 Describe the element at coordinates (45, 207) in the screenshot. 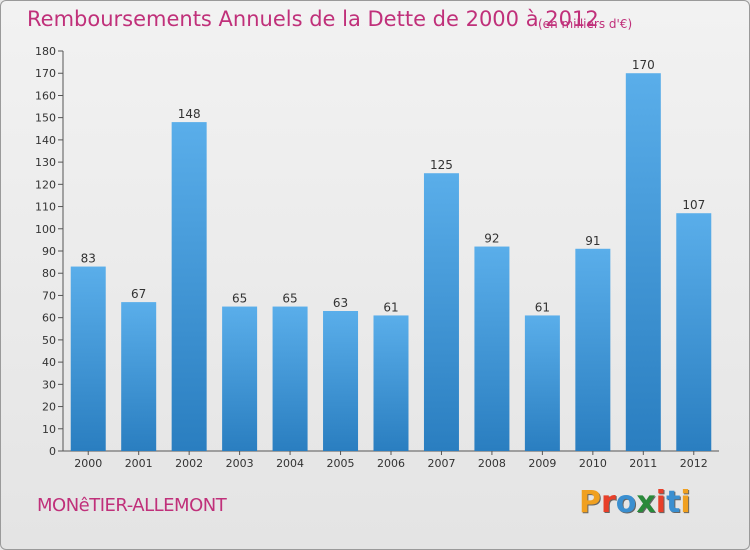

I see `y-tick-label: 110` at that location.